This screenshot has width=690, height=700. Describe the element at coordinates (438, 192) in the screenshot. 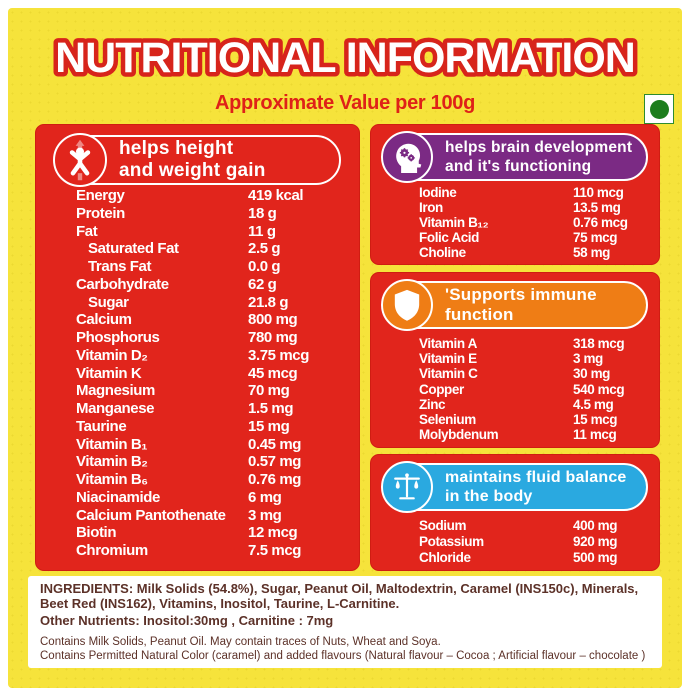

I see `nutrient-label: Iodine` at that location.